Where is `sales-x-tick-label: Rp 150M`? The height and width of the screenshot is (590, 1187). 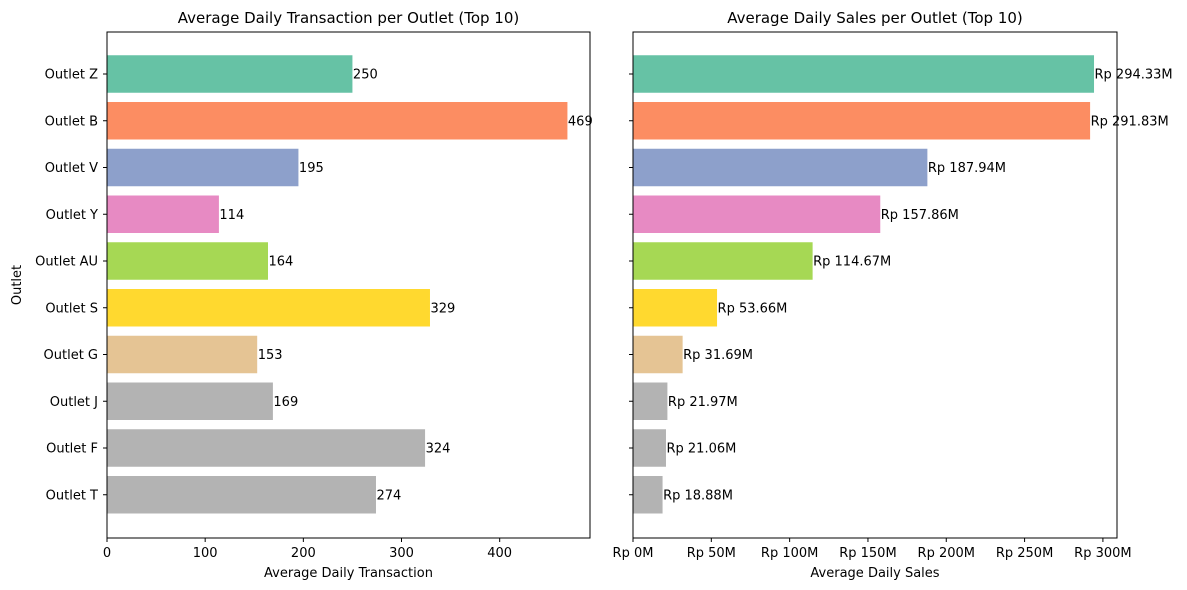 sales-x-tick-label: Rp 150M is located at coordinates (867, 553).